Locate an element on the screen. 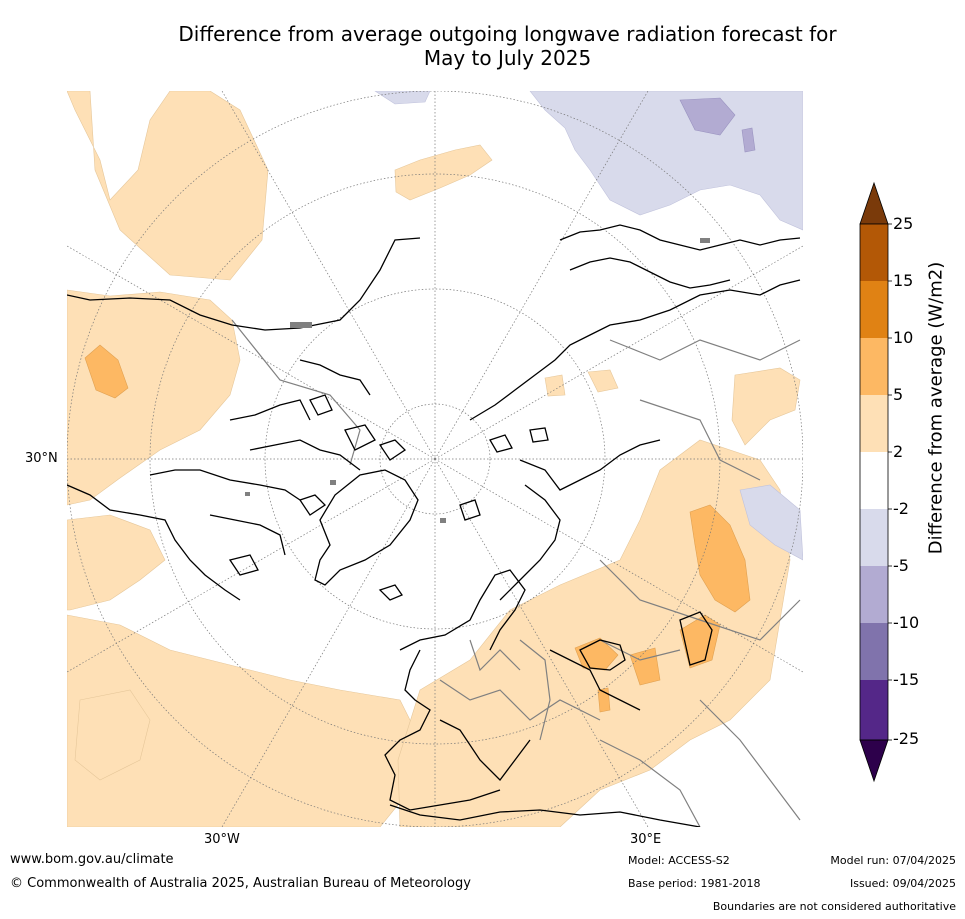 Image resolution: width=965 pixels, height=919 pixels. colorbar-tick-m15: -15 is located at coordinates (906, 679).